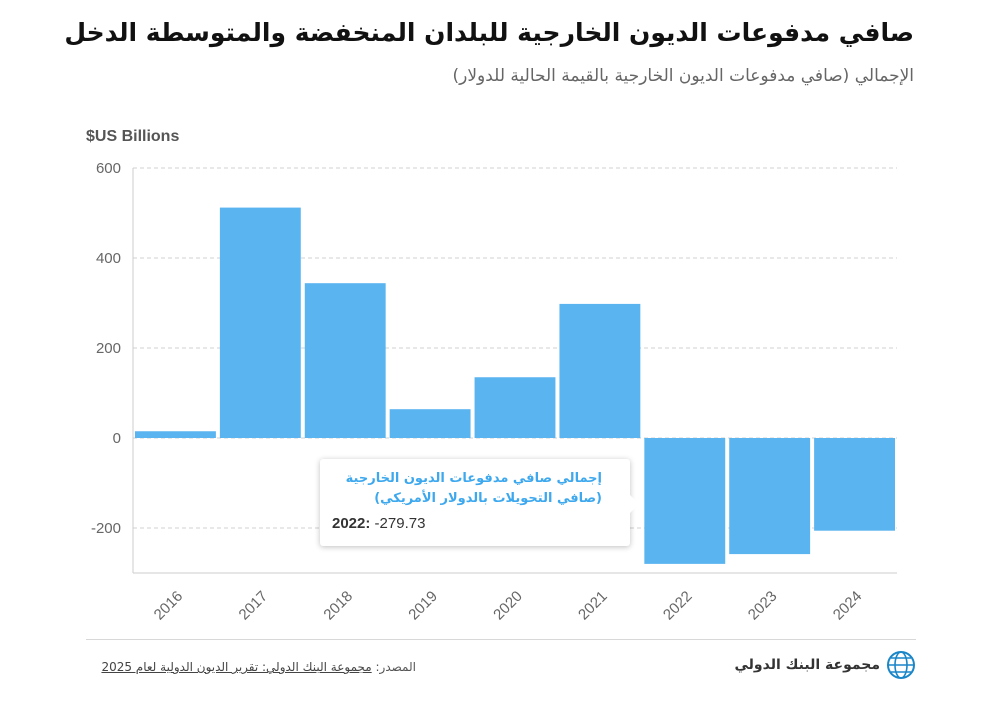 The image size is (1000, 702). Describe the element at coordinates (338, 606) in the screenshot. I see `x-tick-label: 2018` at that location.